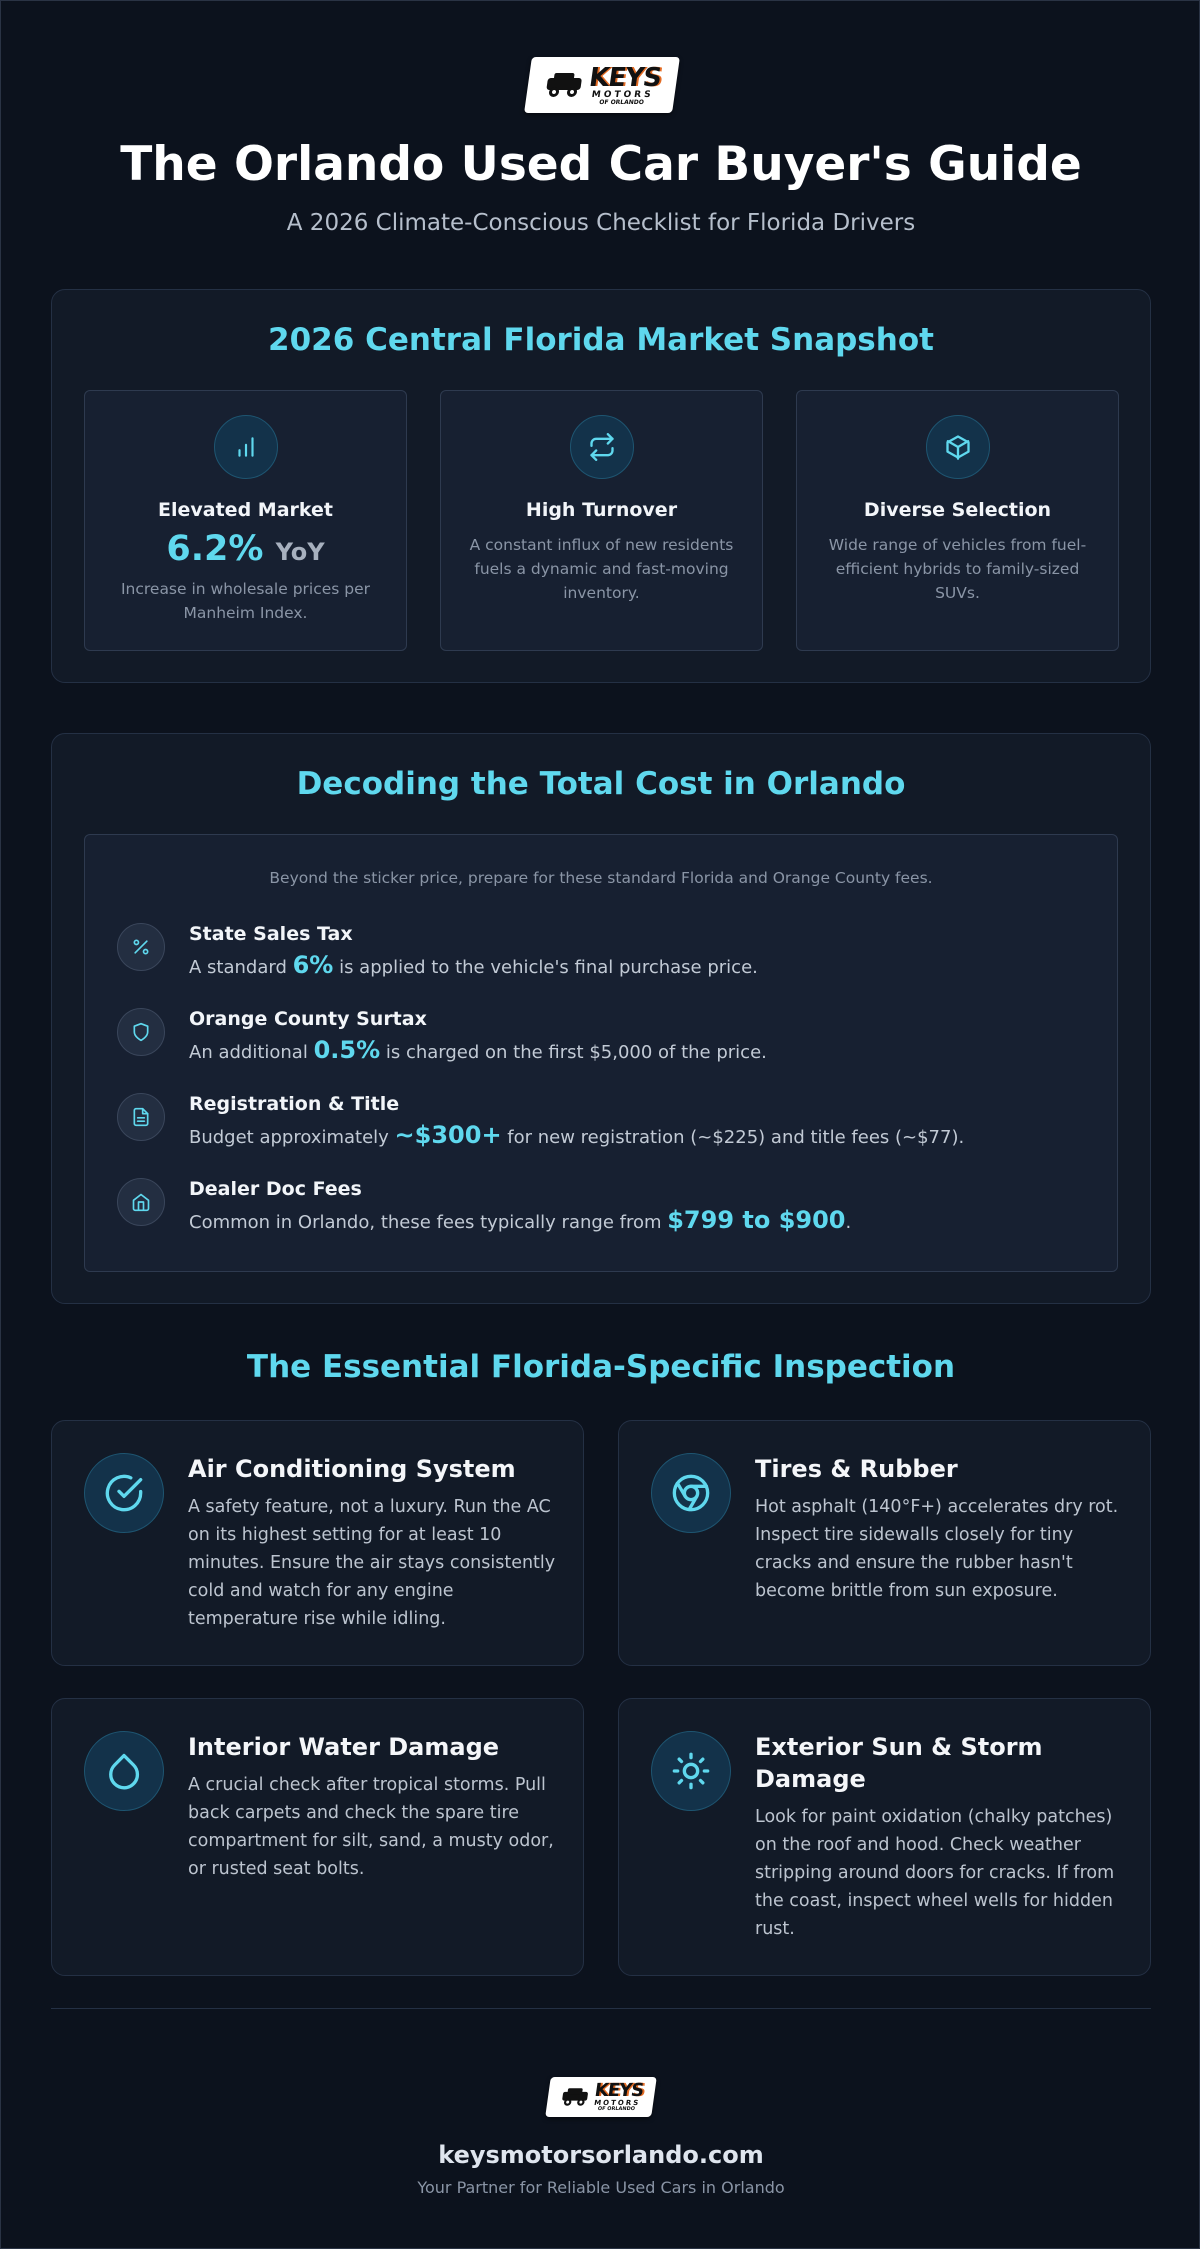 The image size is (1200, 2249). What do you see at coordinates (691, 1493) in the screenshot?
I see `tire-icon` at bounding box center [691, 1493].